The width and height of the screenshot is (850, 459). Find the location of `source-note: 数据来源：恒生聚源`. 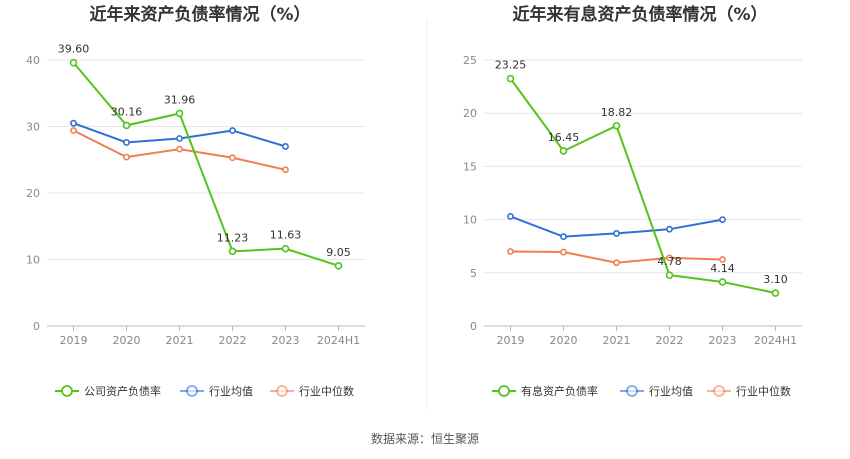

source-note: 数据来源：恒生聚源 is located at coordinates (425, 438).